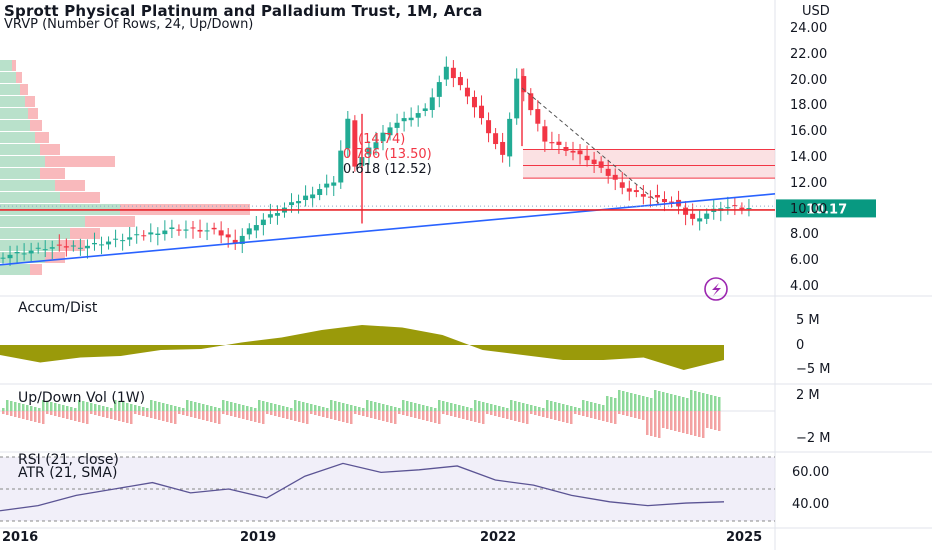 This screenshot has height=550, width=932. I want to click on rsi-tick: 40.00, so click(811, 504).